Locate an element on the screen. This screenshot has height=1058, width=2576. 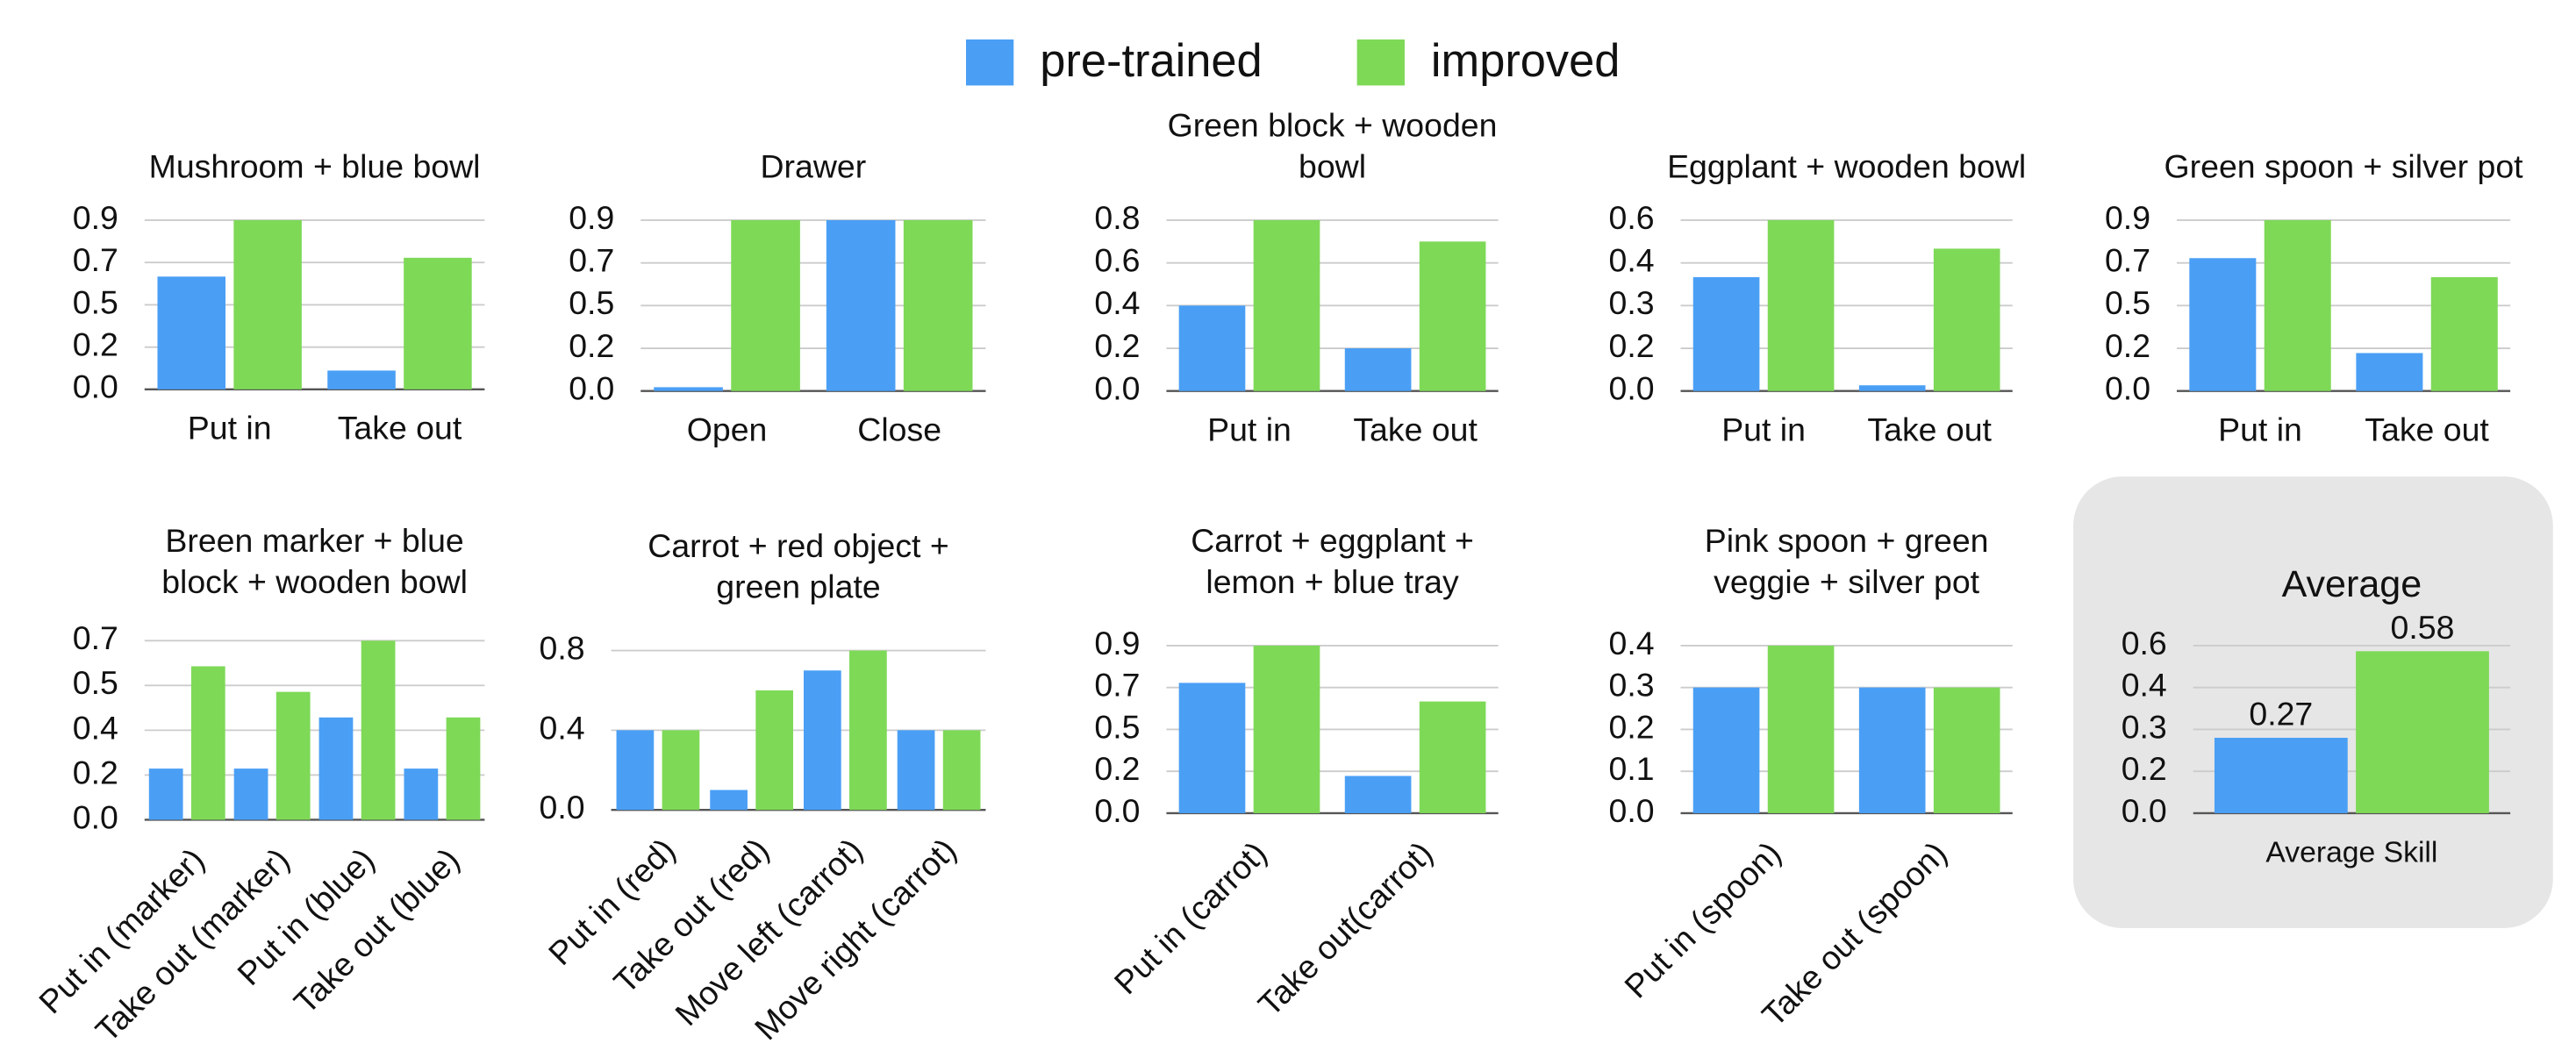
chart-title-box: Average is located at coordinates (2351, 583).